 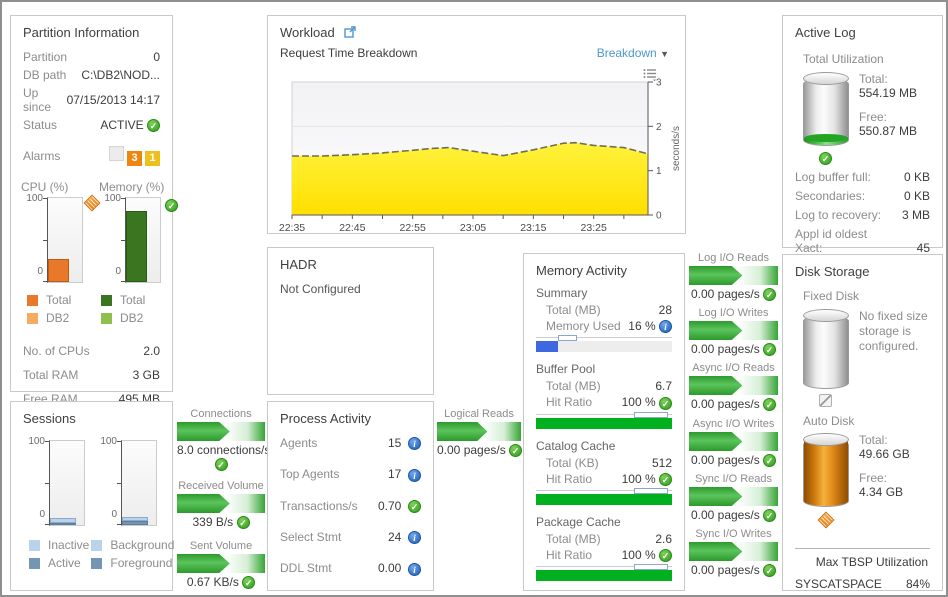 I want to click on warning-icon, so click(x=92, y=203).